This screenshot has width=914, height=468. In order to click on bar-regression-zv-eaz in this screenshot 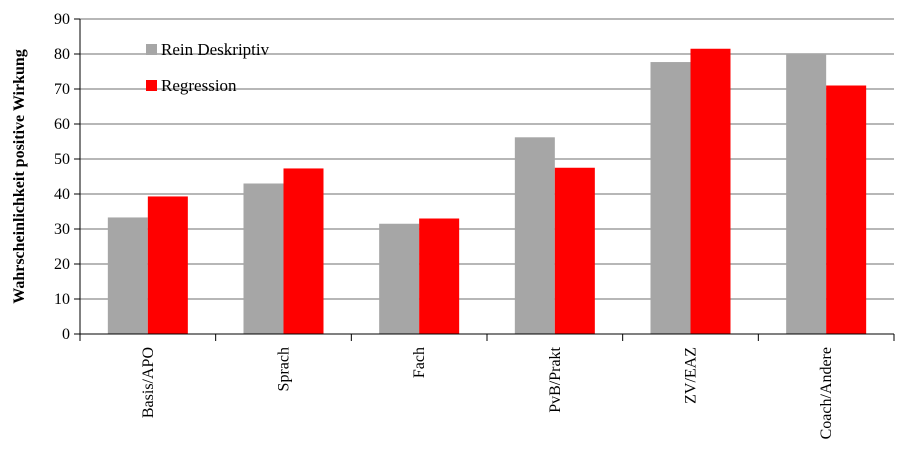, I will do `click(710, 191)`.